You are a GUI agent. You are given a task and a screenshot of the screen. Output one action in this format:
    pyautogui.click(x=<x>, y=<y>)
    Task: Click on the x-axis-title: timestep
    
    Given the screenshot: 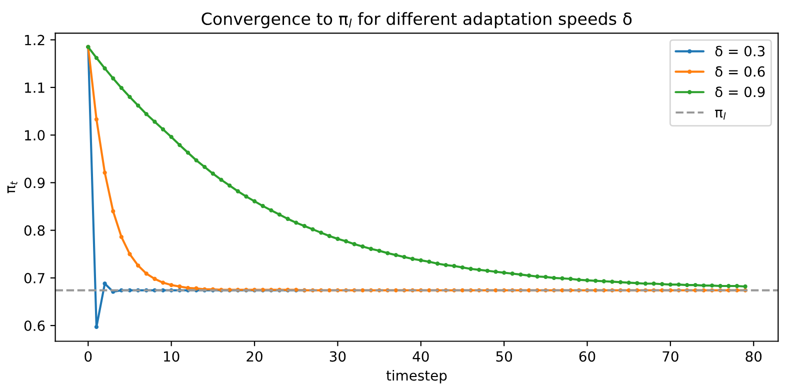 What is the action you would take?
    pyautogui.click(x=416, y=377)
    